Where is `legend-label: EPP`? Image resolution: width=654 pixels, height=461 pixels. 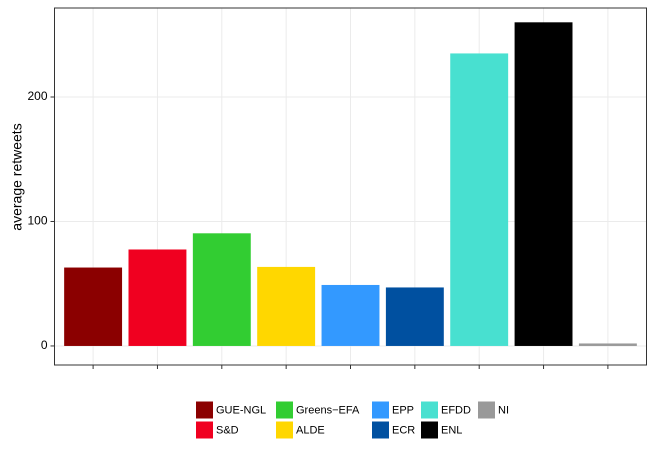 legend-label: EPP is located at coordinates (403, 410).